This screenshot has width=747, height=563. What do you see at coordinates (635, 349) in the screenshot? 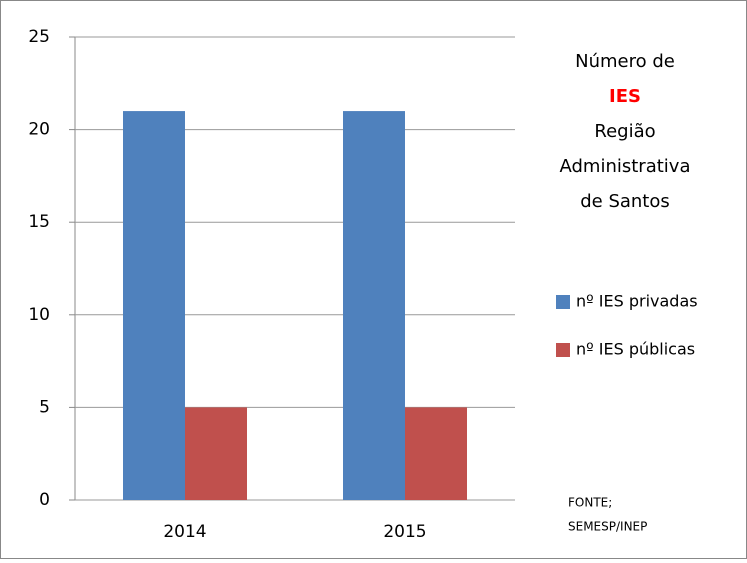
I see `legend-label: nº IES públicas` at bounding box center [635, 349].